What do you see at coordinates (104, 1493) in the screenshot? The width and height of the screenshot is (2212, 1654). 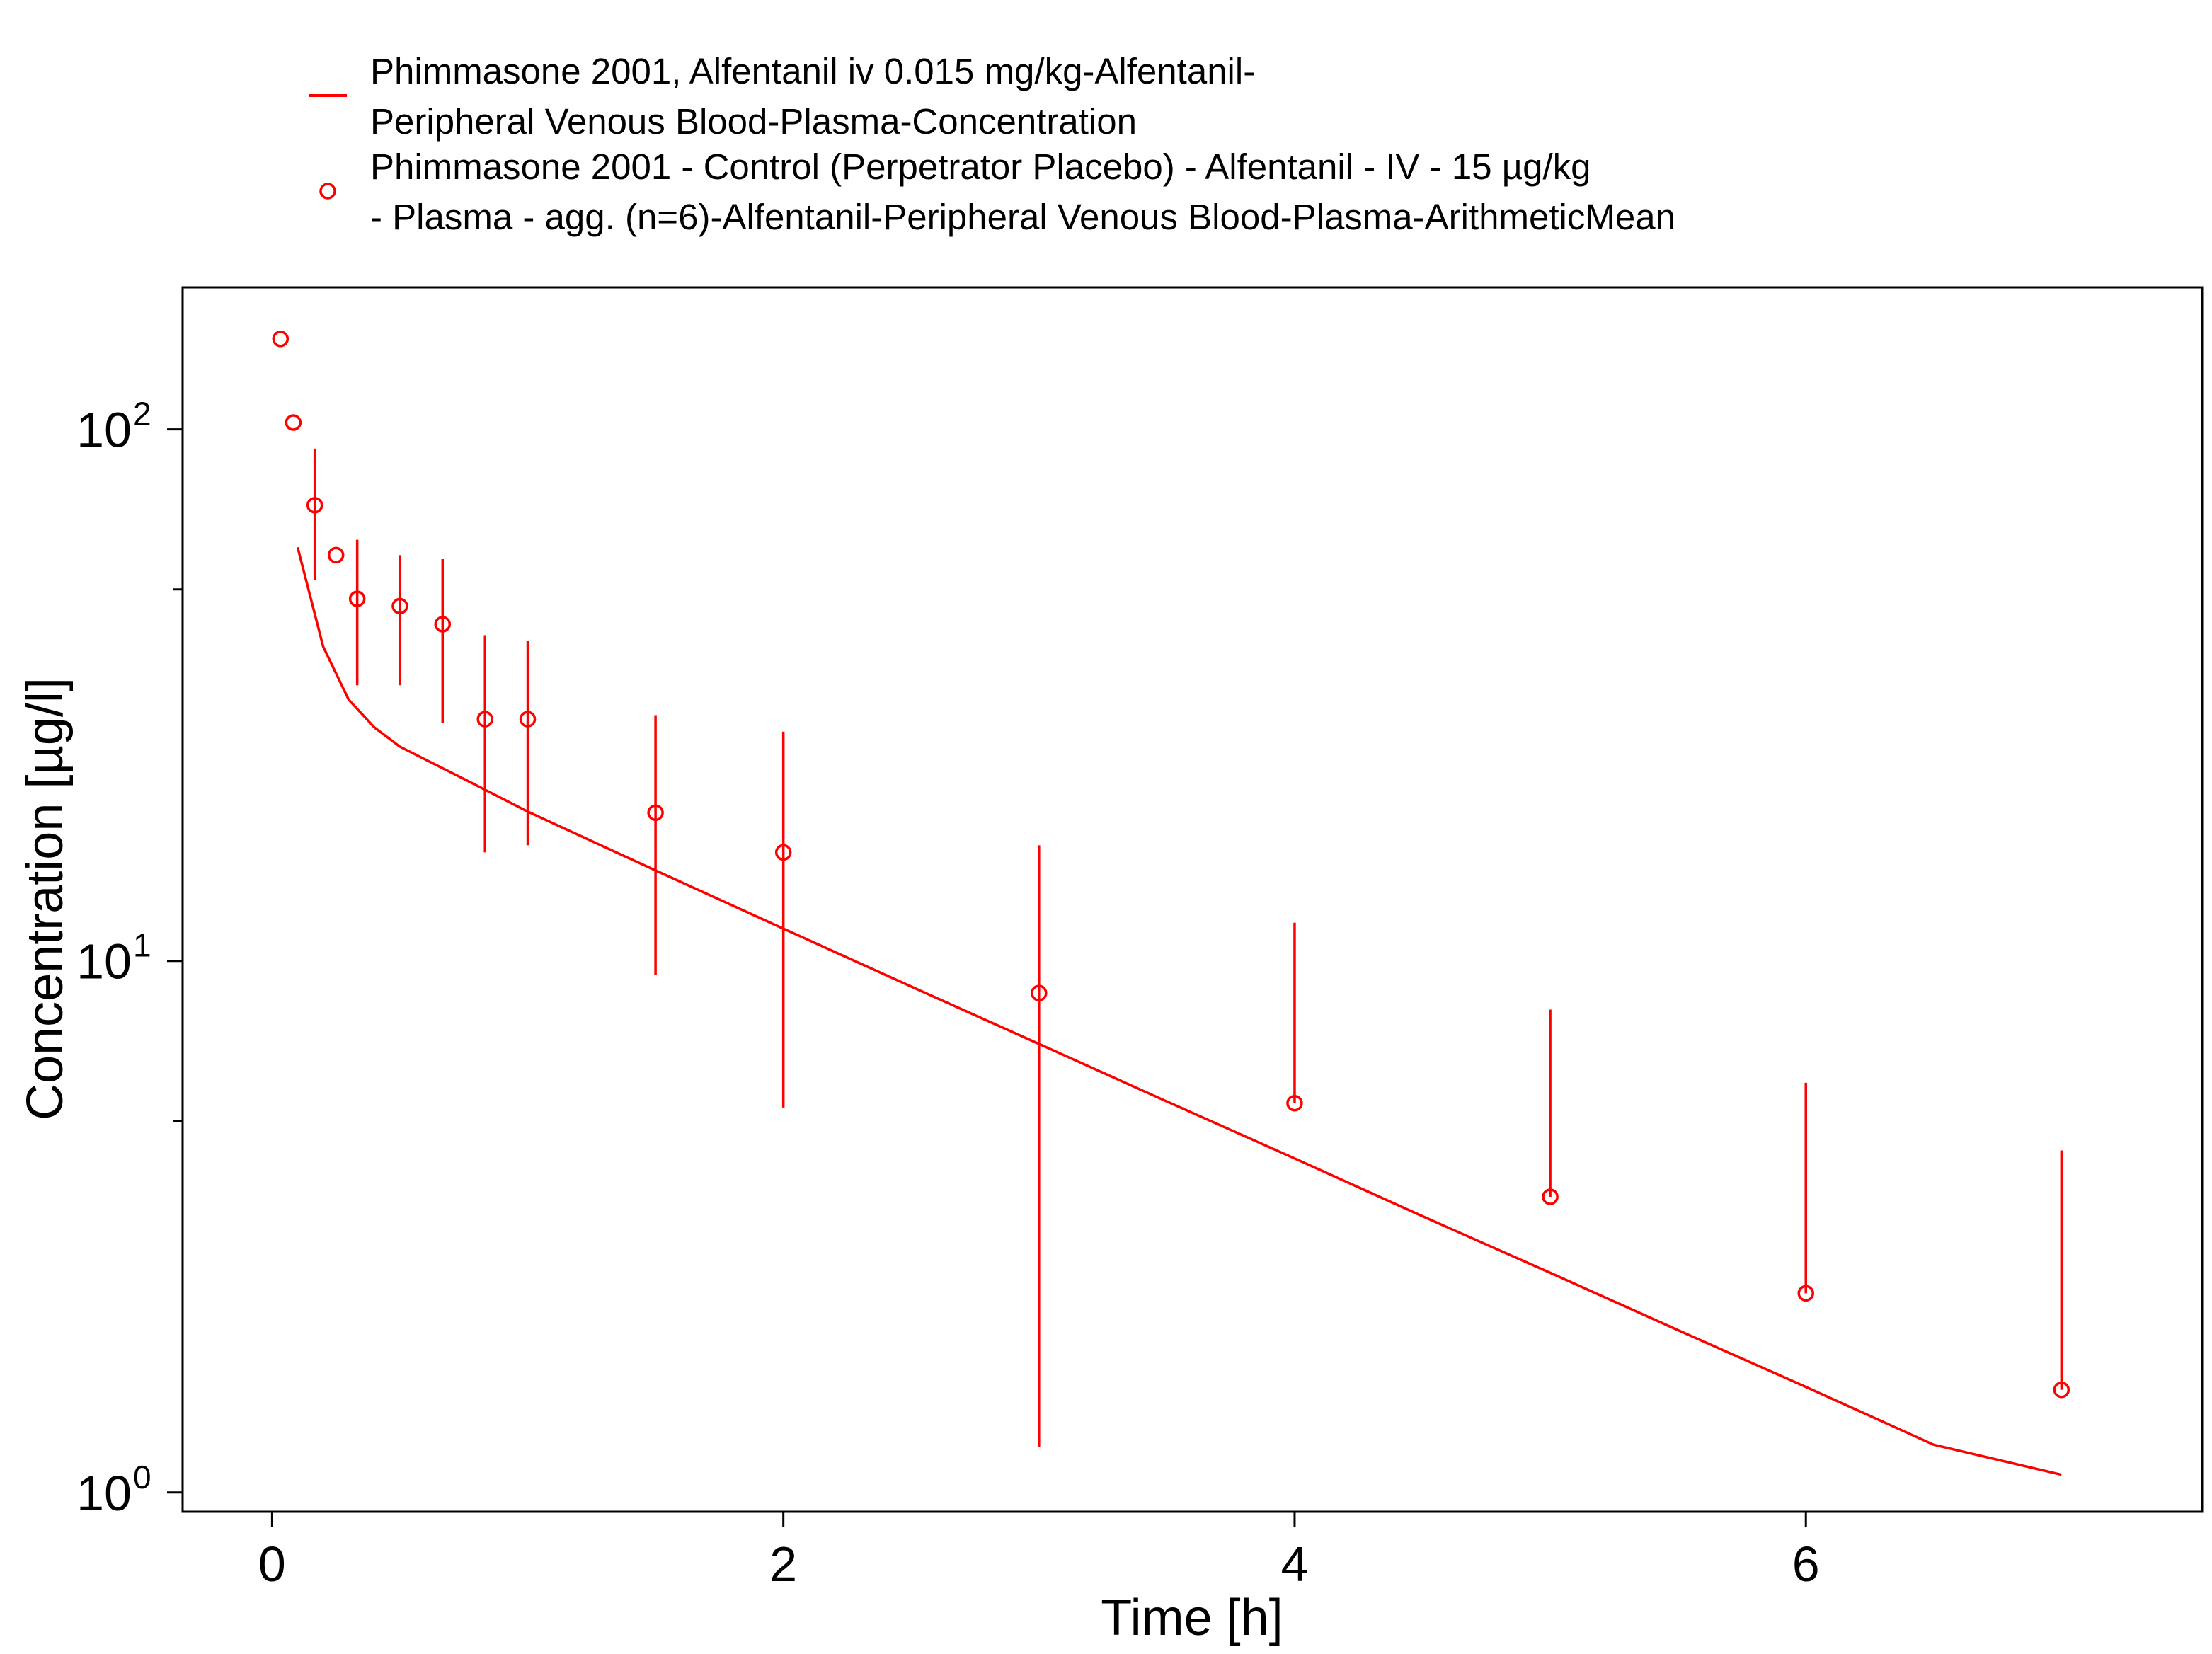 I see `y-tick-label-0: 10` at bounding box center [104, 1493].